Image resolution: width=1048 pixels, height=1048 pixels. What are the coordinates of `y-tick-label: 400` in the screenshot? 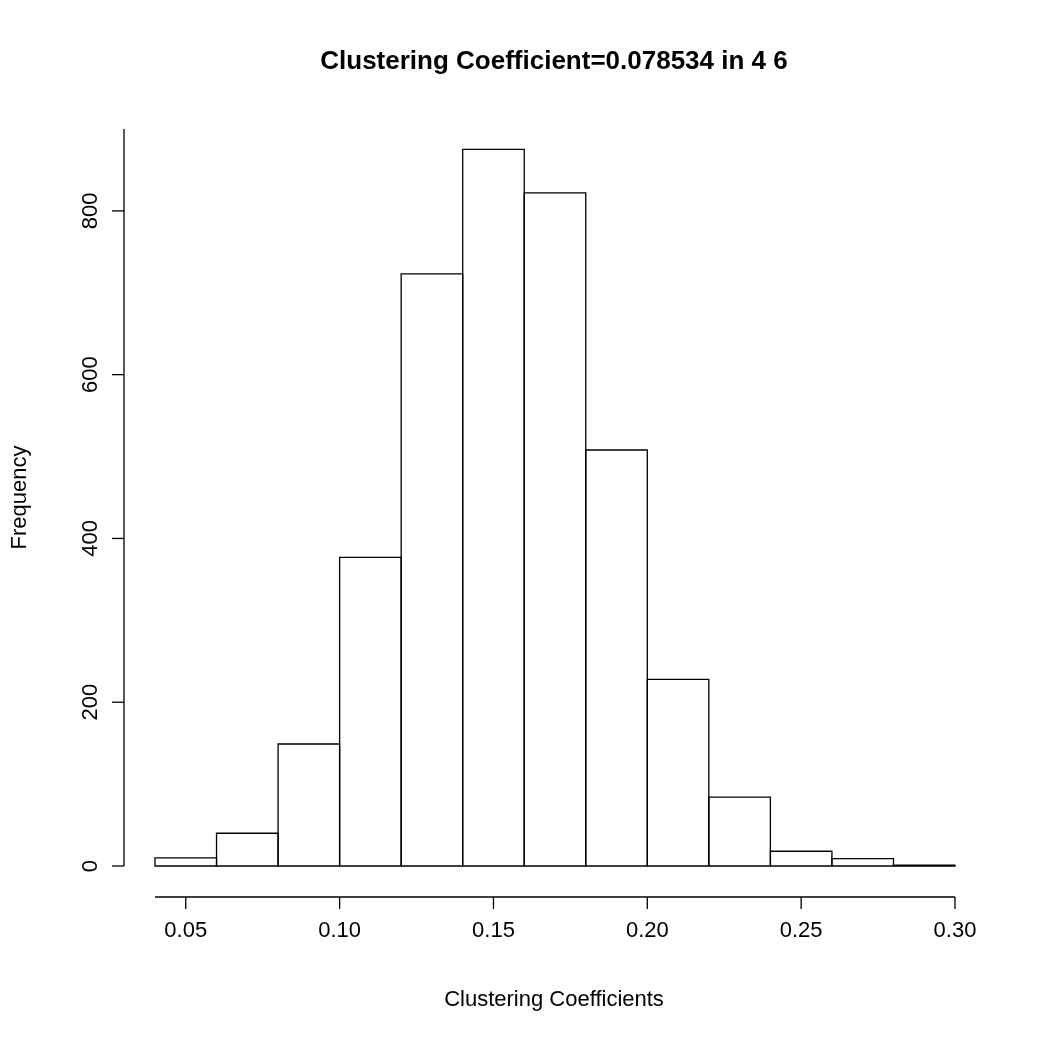 It's located at (90, 538).